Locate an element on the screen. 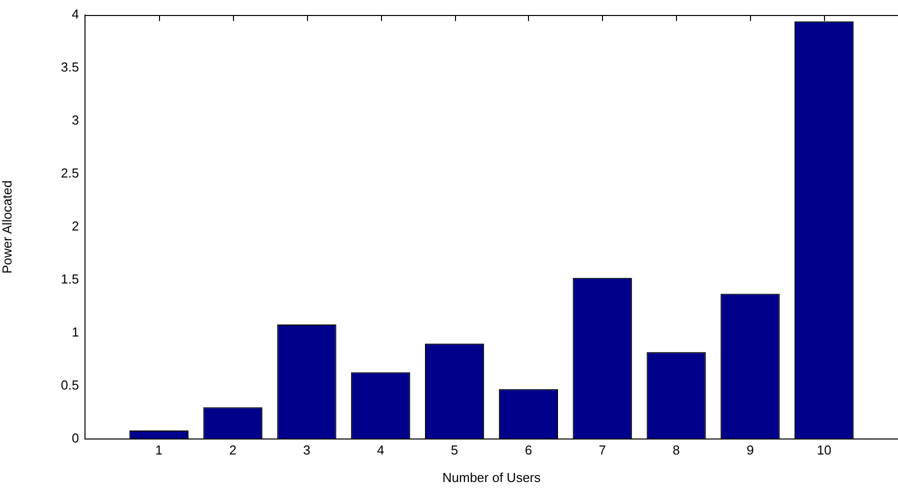 This screenshot has height=488, width=898. y-tick-label: 2.5 is located at coordinates (69, 173).